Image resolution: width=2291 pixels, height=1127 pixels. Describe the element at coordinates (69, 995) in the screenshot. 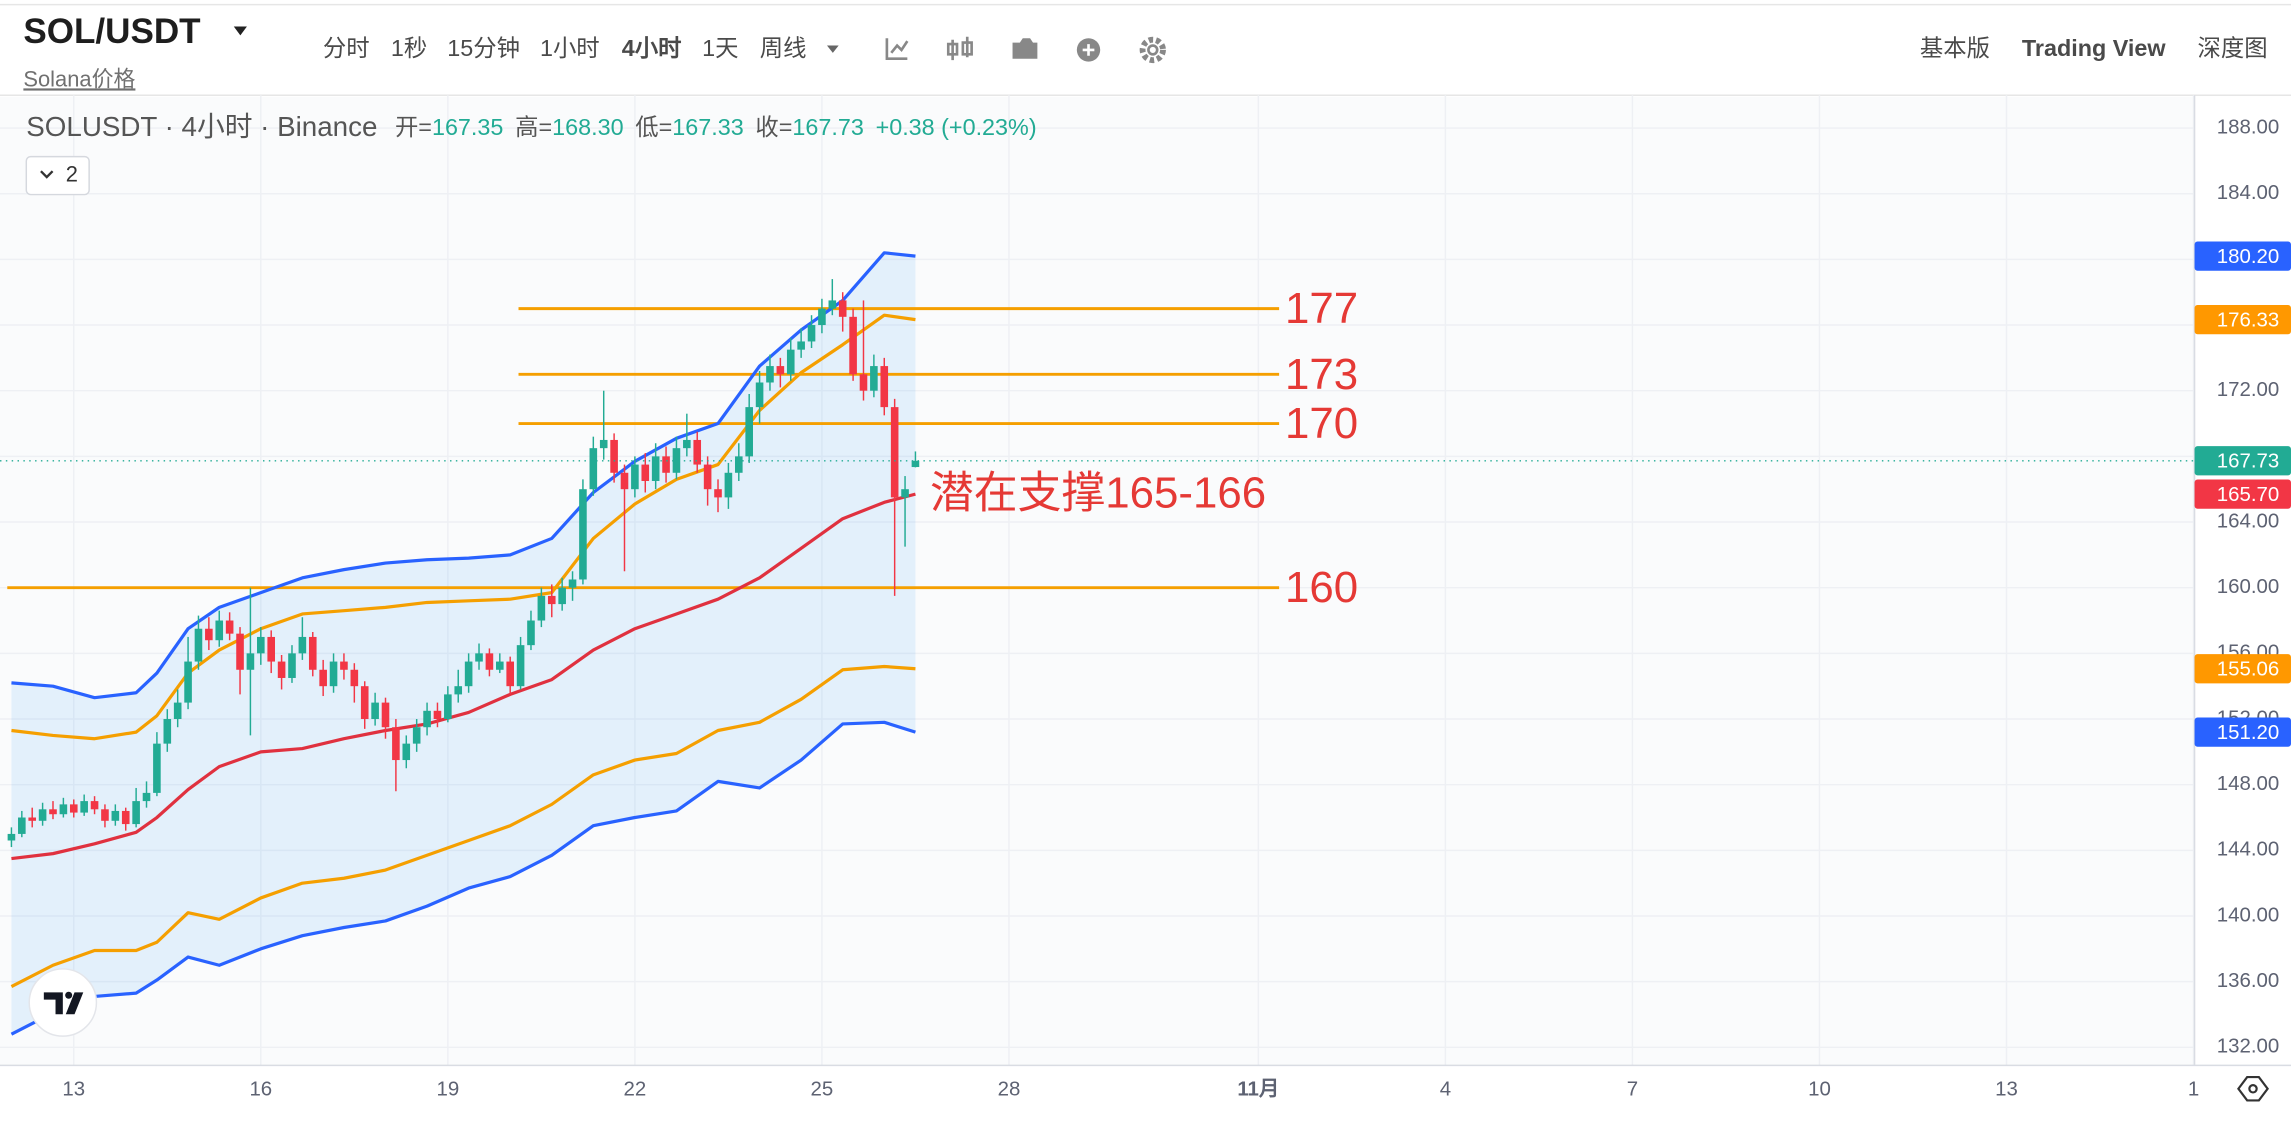

I see `tv-logo-dot` at that location.